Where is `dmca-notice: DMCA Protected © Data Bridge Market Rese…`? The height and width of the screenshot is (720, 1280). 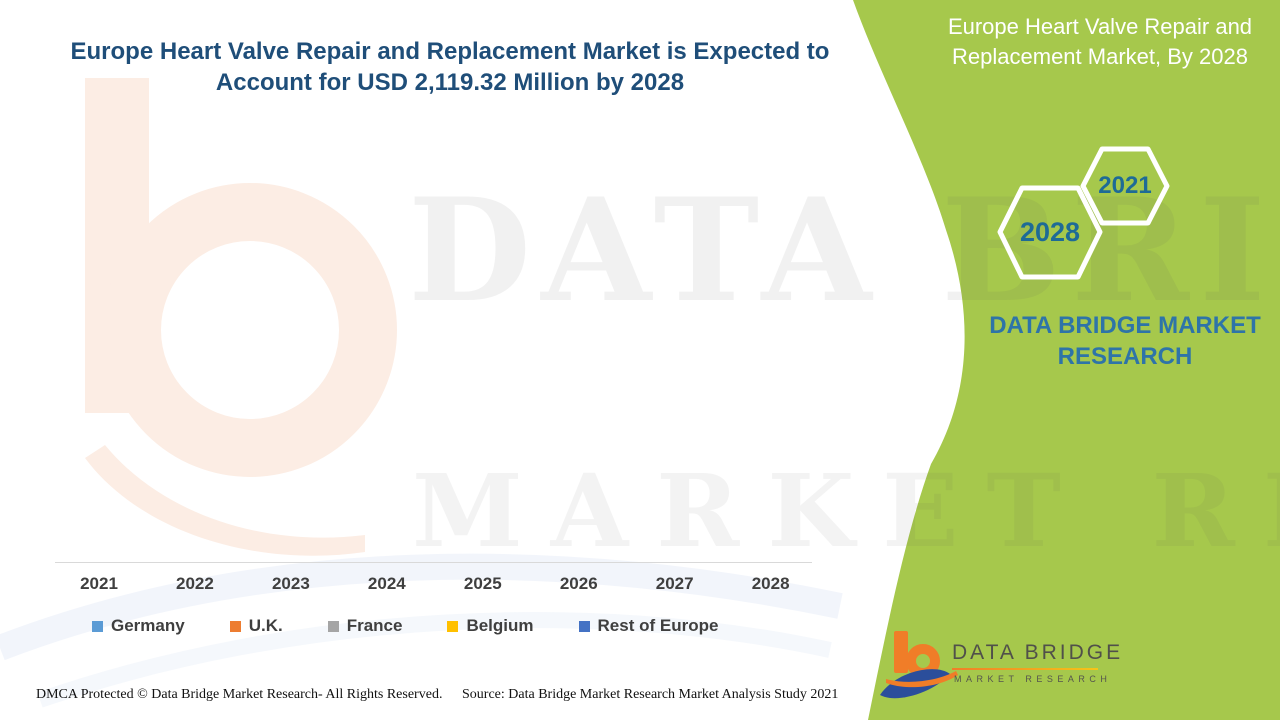
dmca-notice: DMCA Protected © Data Bridge Market Rese… is located at coordinates (239, 694).